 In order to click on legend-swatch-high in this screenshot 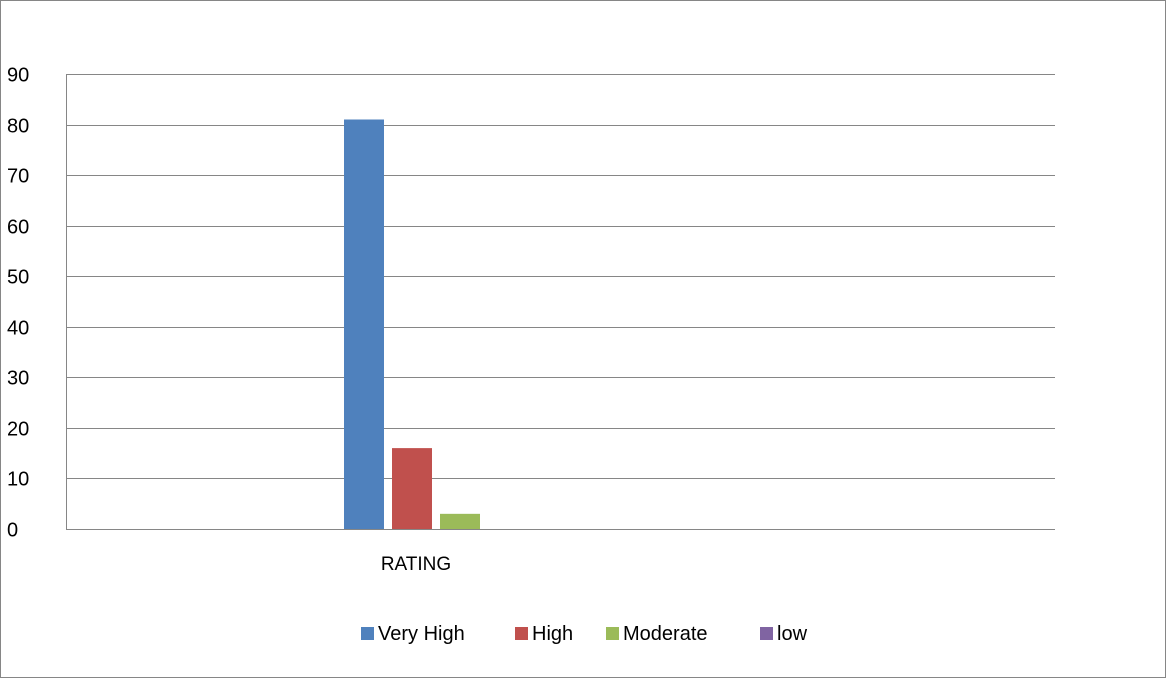, I will do `click(521, 633)`.